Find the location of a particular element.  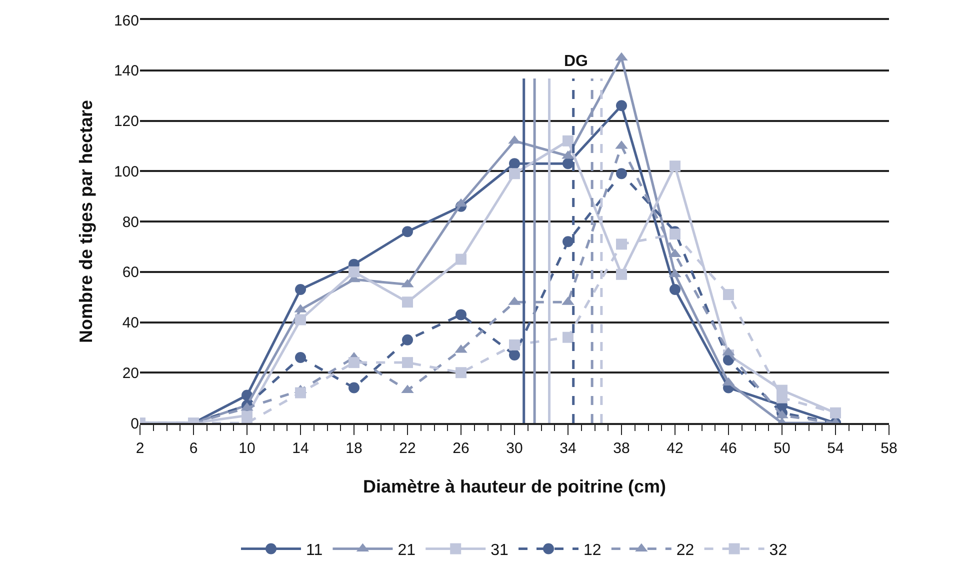

x-tick-label: 38 is located at coordinates (621, 448).